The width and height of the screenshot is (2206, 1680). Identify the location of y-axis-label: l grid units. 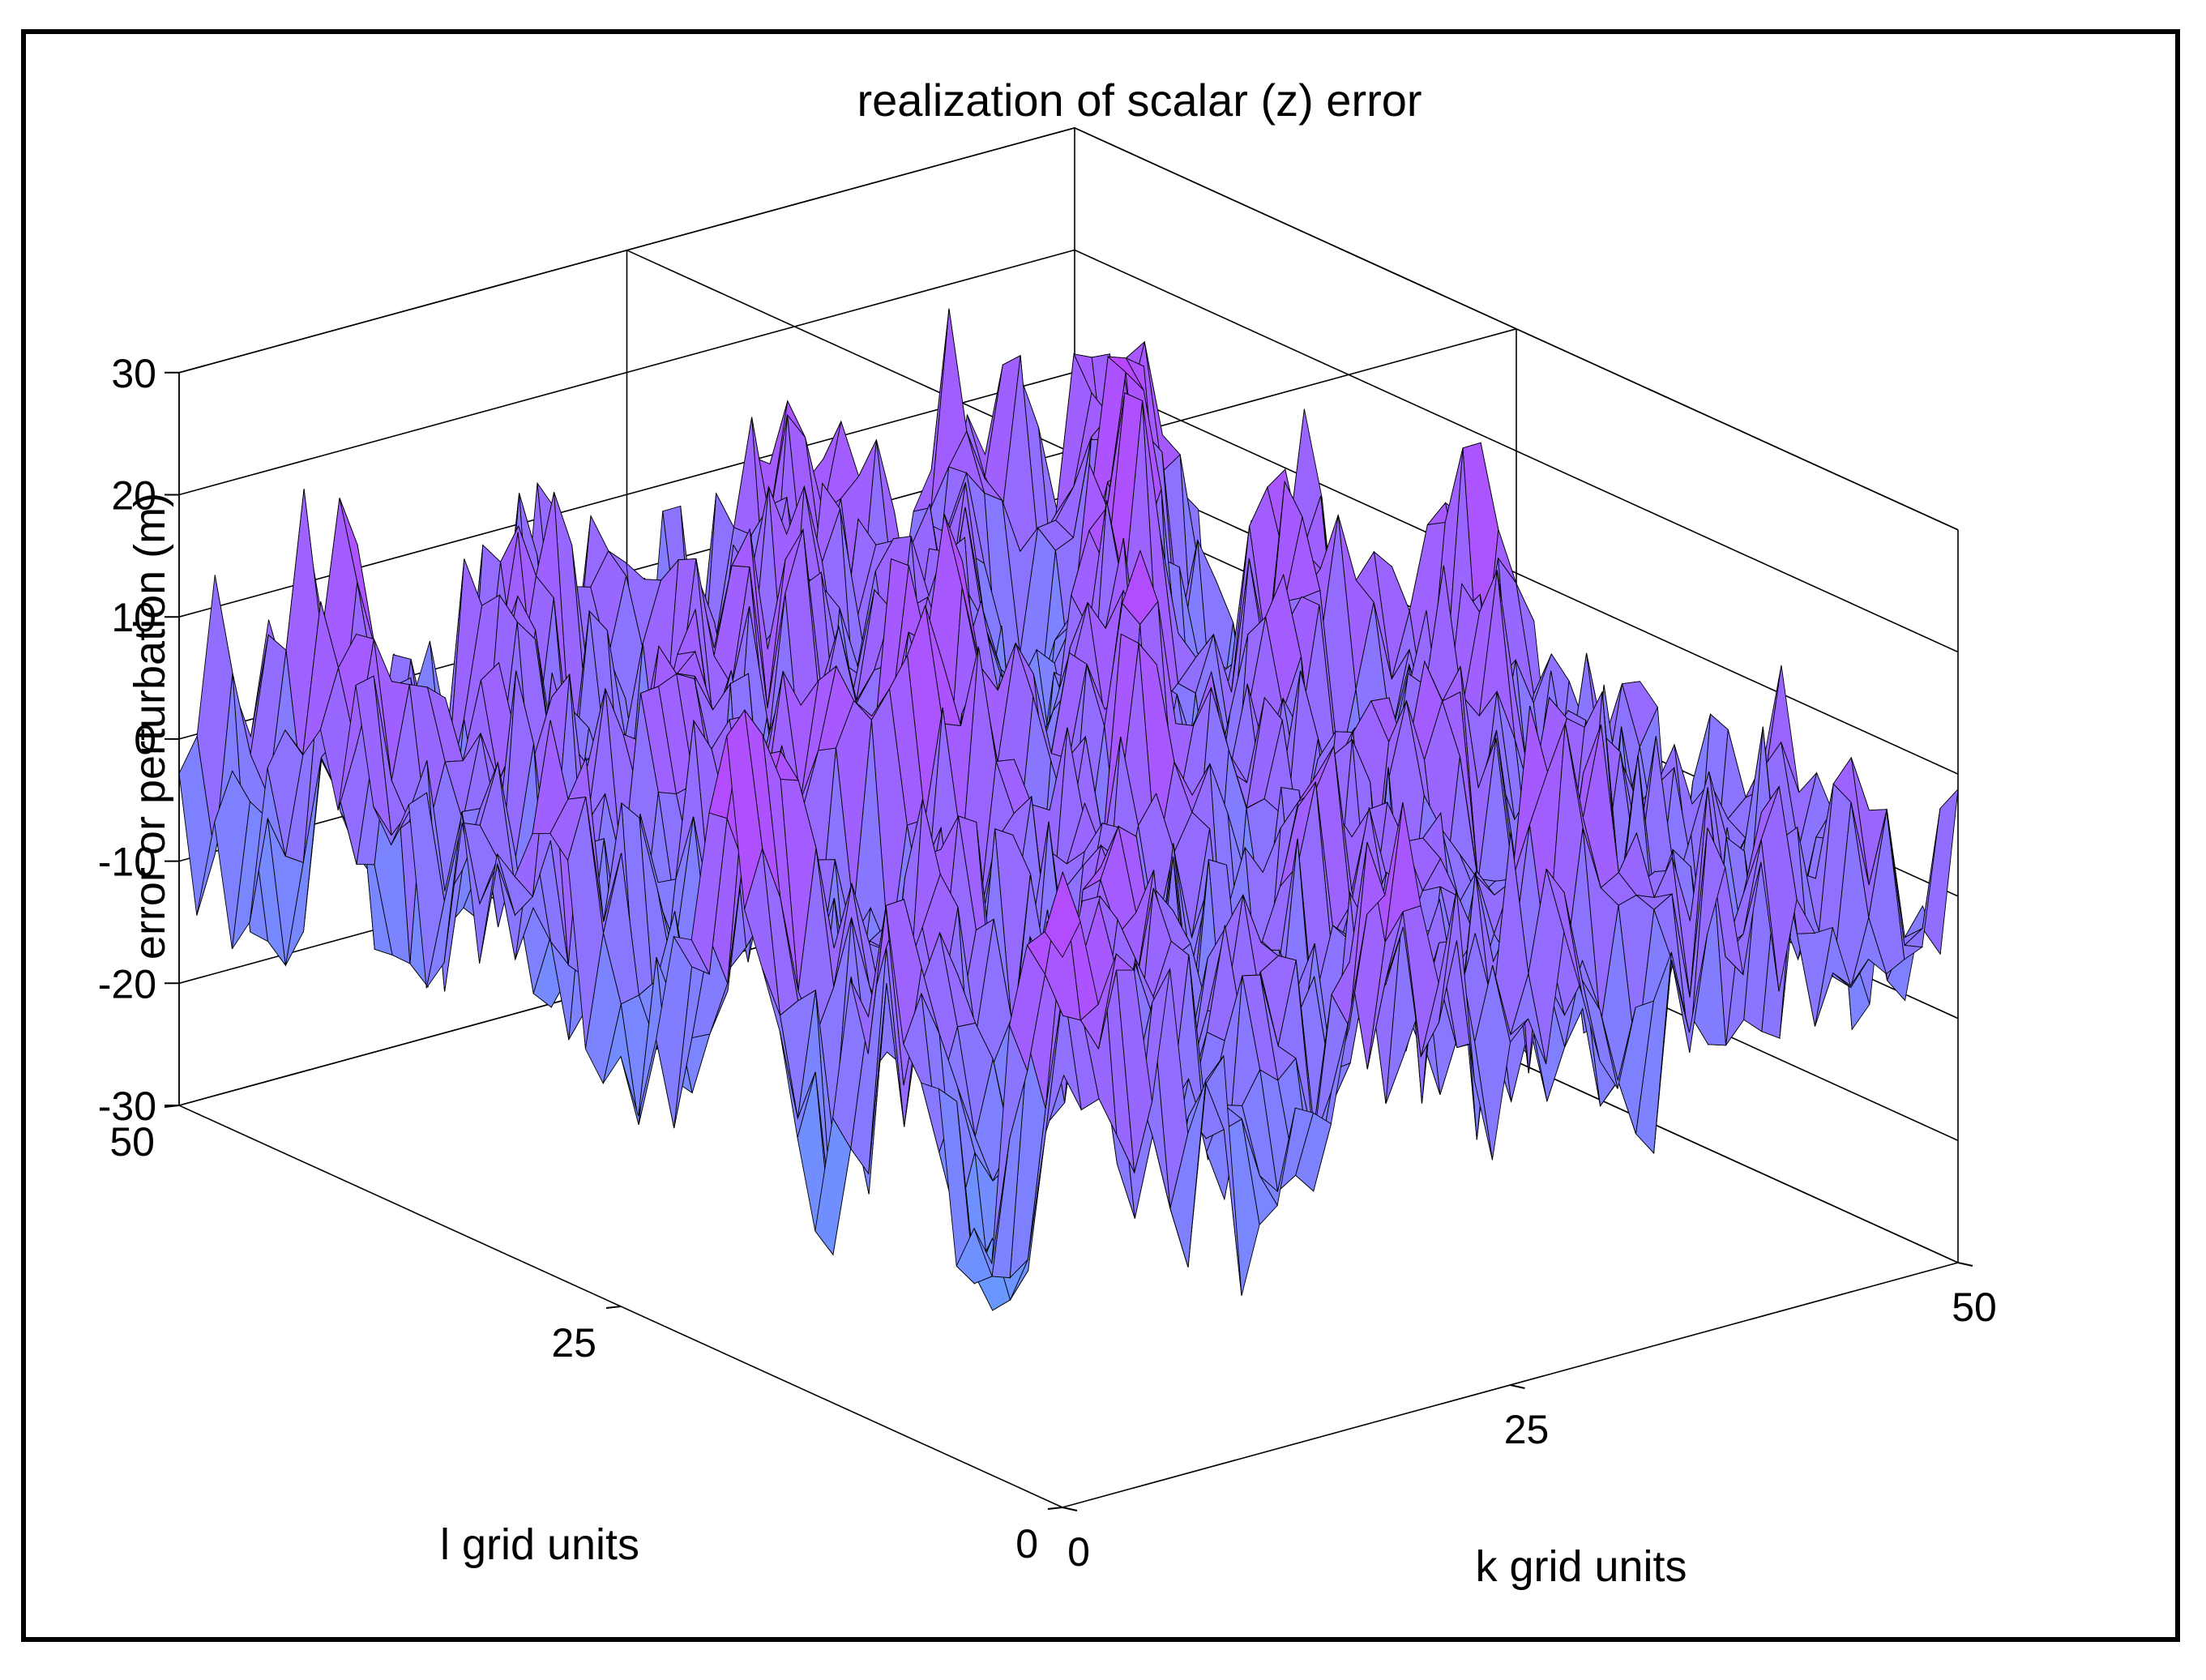
(539, 1544).